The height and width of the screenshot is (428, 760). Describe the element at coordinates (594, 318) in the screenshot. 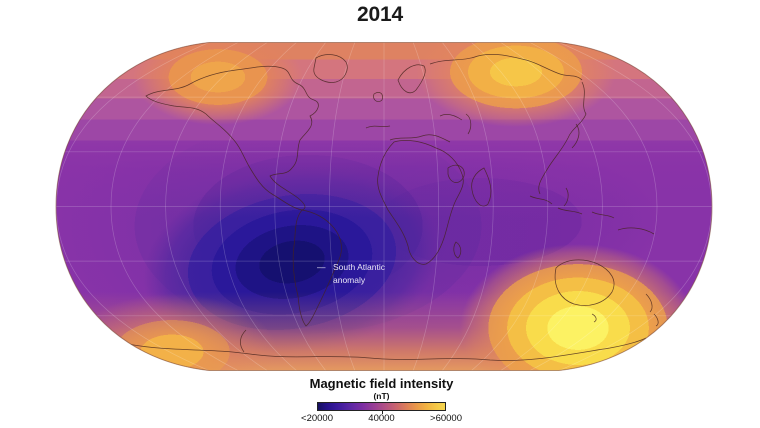

I see `coastline-tasmania` at that location.